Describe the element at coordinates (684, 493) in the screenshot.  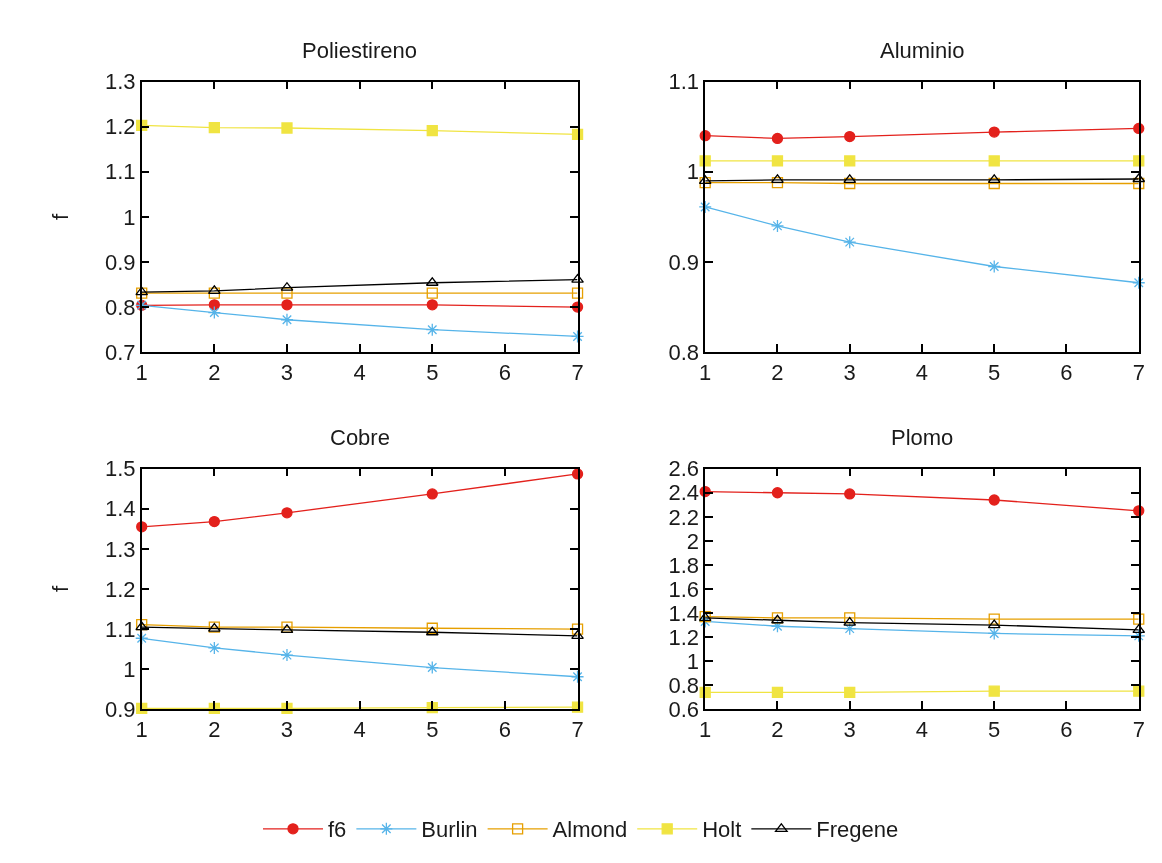
I see `y-tick-label: 2.4` at that location.